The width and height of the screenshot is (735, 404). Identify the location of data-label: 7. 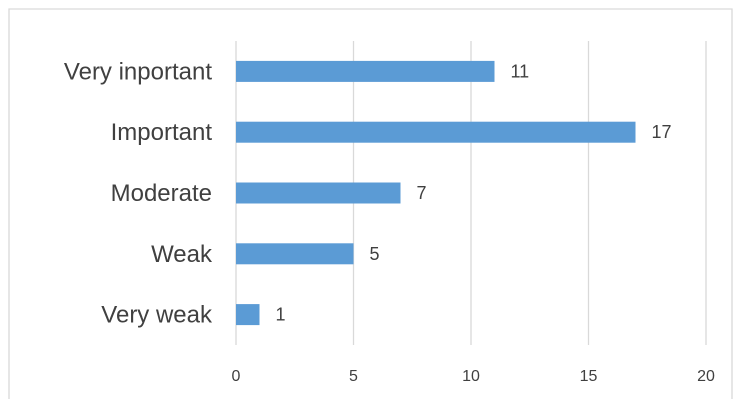
(422, 193).